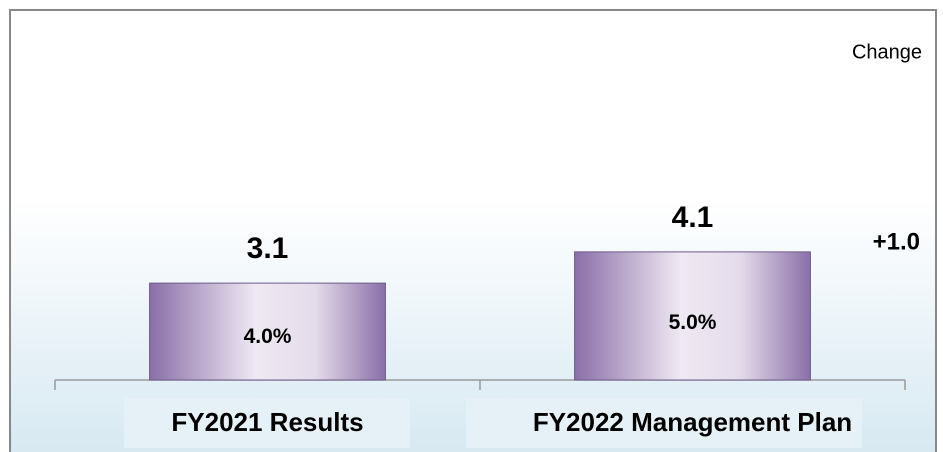 The image size is (943, 452). I want to click on x-tick-label: FY2022 Management Plan, so click(692, 422).